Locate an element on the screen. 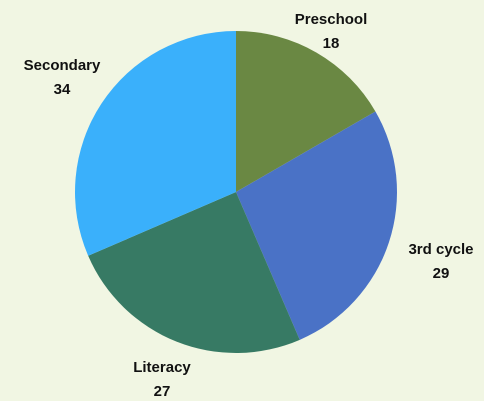 This screenshot has width=484, height=401. pie-slice-preschool is located at coordinates (306, 111).